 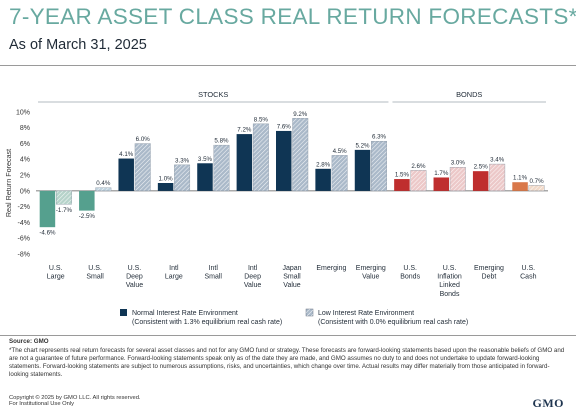 I want to click on institutional-use-text: For Institutional Use Only, so click(x=42, y=404).